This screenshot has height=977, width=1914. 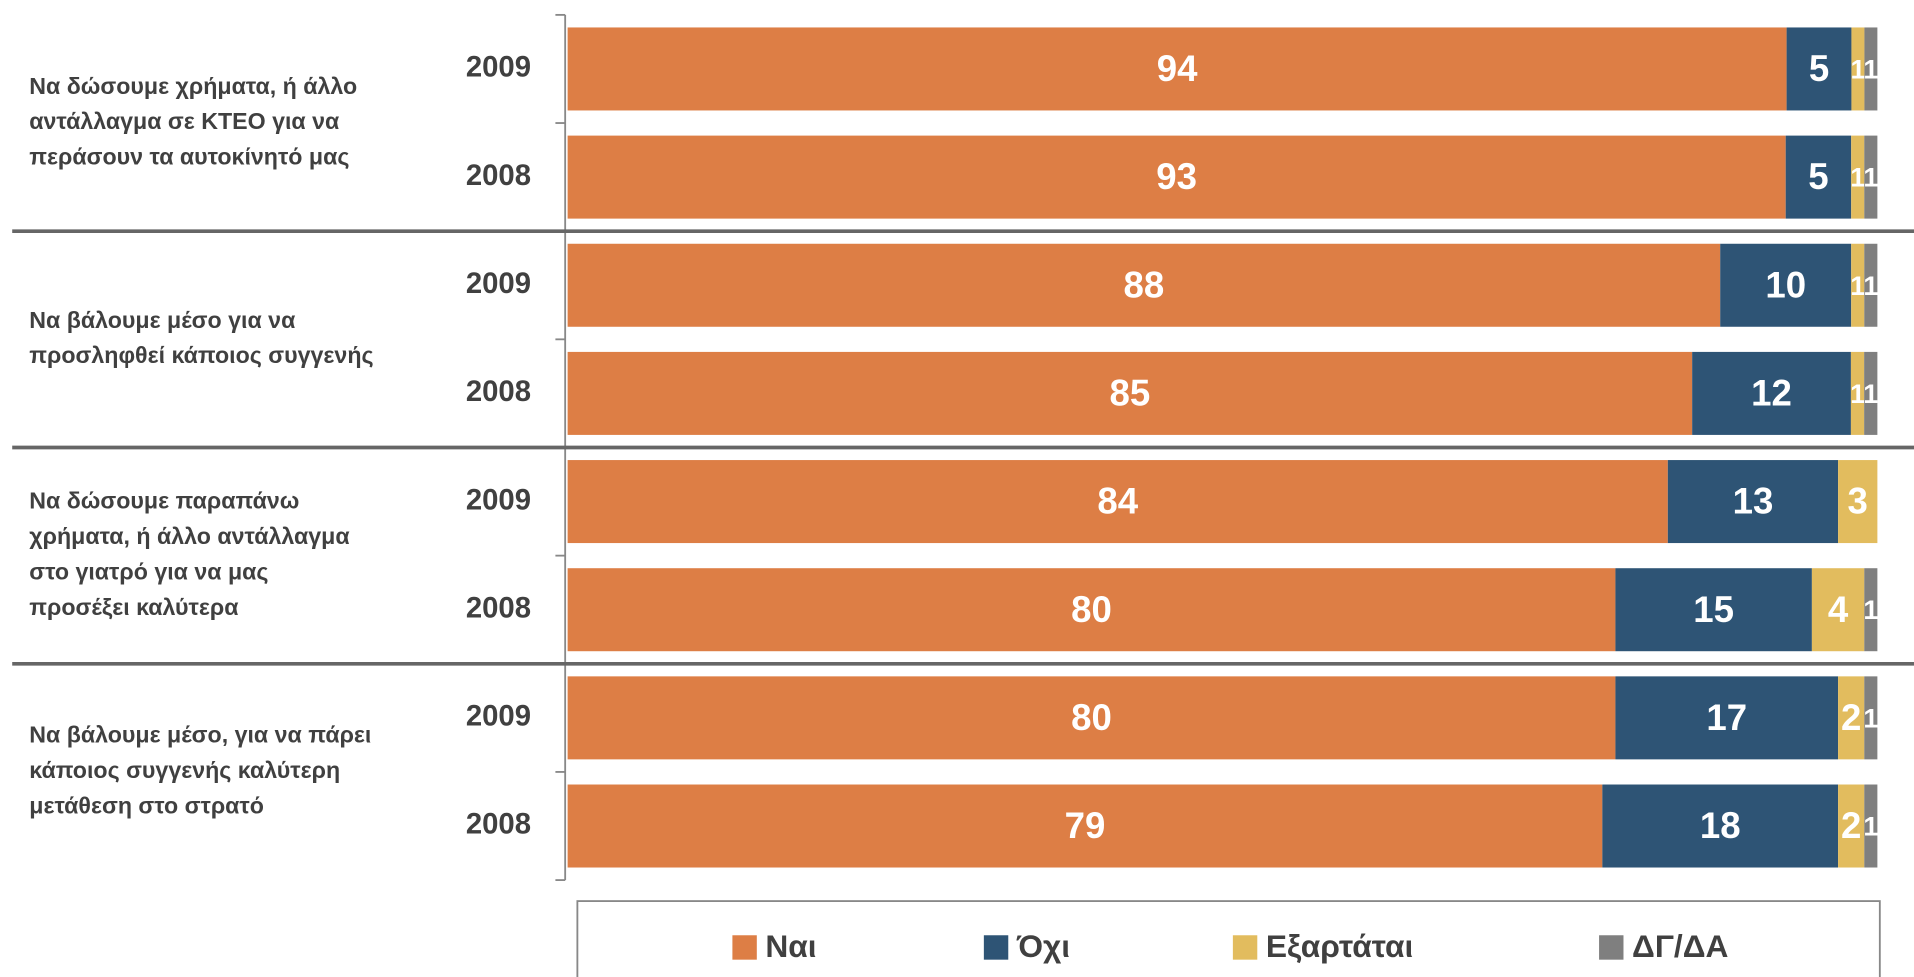 I want to click on legend-box, so click(x=1228, y=938).